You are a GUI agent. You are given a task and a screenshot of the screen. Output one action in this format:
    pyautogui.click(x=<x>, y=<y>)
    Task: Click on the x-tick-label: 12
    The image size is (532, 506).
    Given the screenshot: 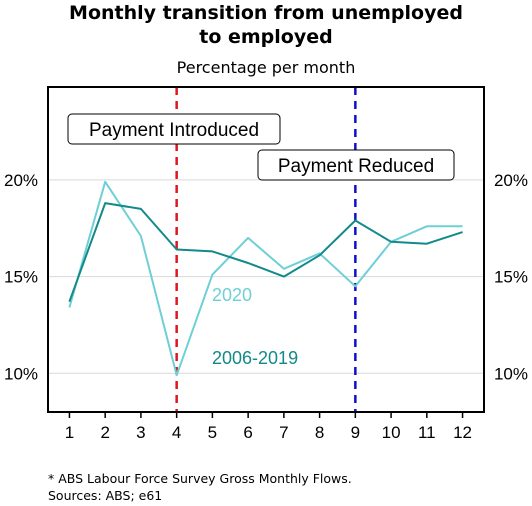 What is the action you would take?
    pyautogui.click(x=462, y=432)
    